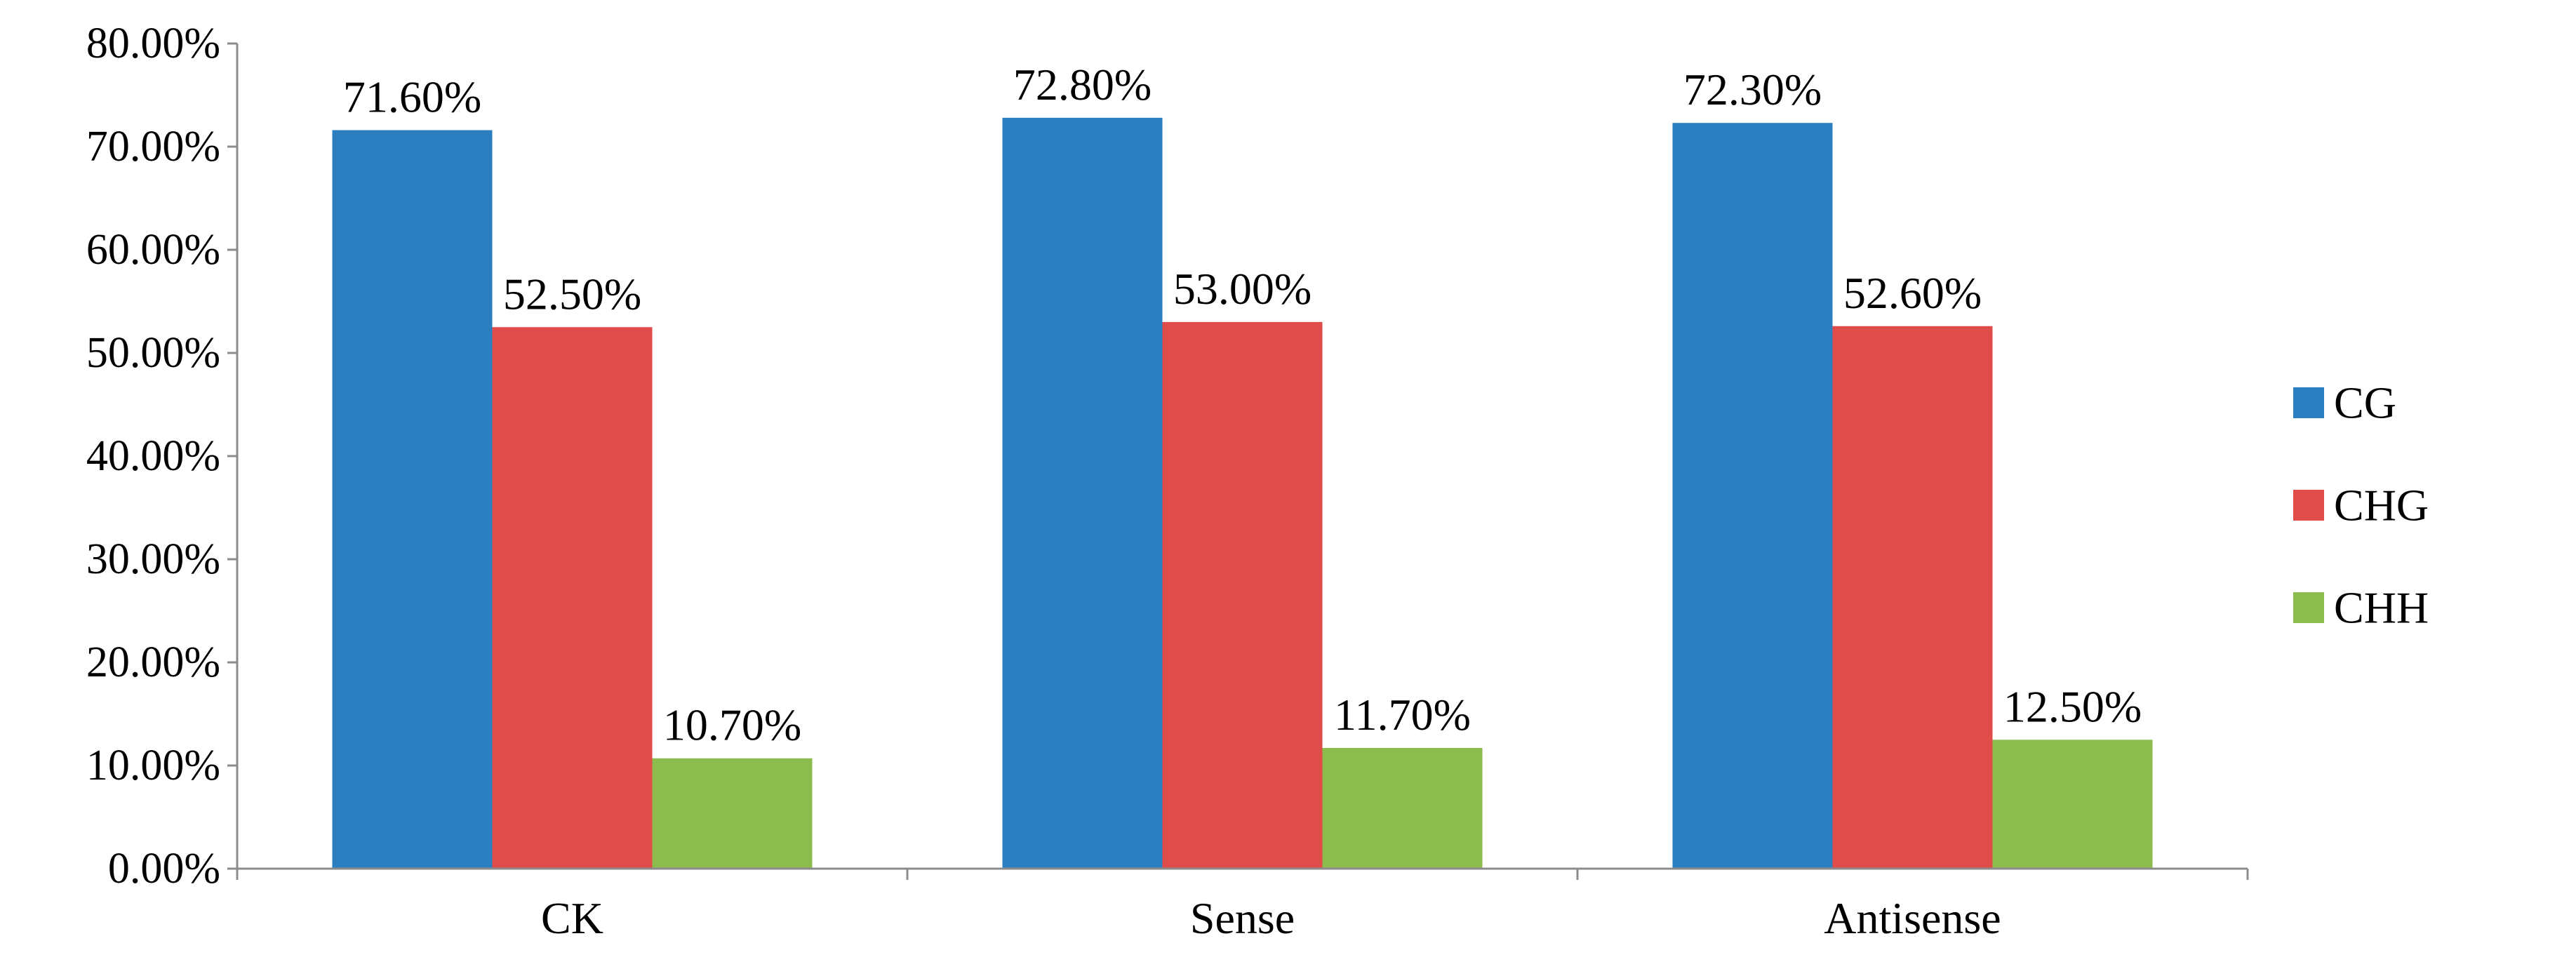  What do you see at coordinates (2072, 706) in the screenshot?
I see `data-label-chh-antisense: 12.50%` at bounding box center [2072, 706].